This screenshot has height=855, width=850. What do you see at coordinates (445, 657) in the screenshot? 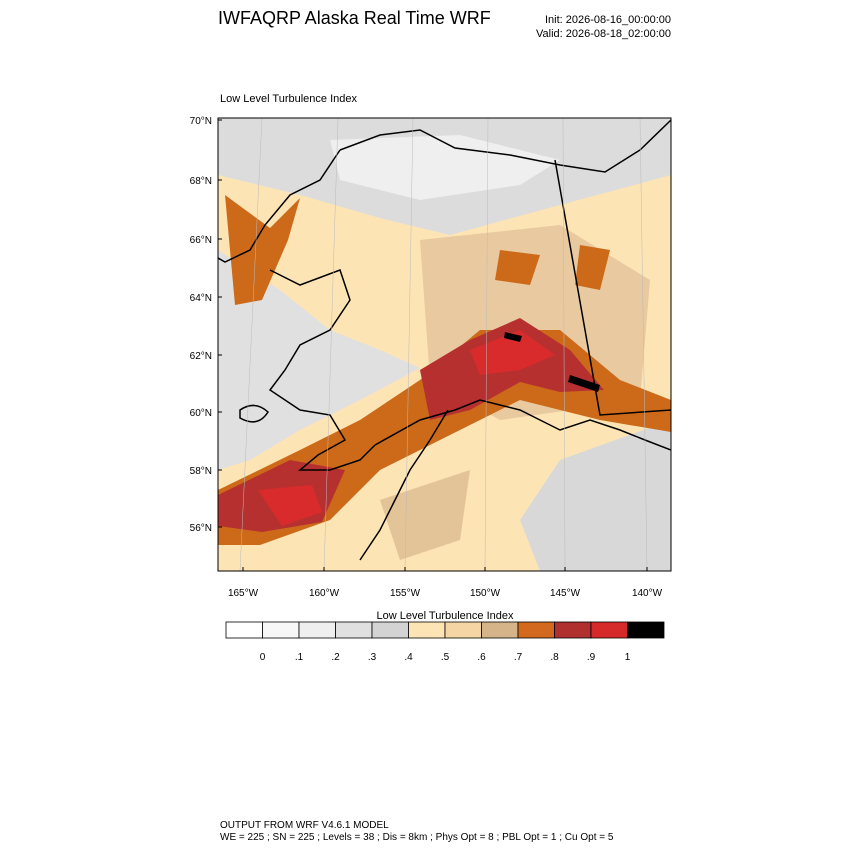
I see `colorbar-label: .5` at bounding box center [445, 657].